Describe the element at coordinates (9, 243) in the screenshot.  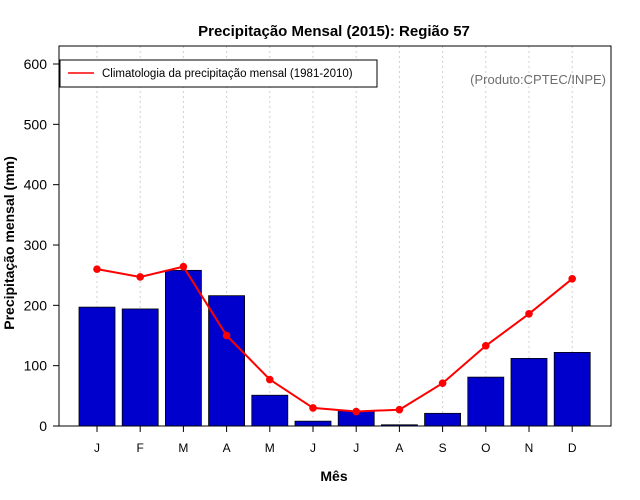
I see `y-axis-title: Precipitação mensal (mm)` at that location.